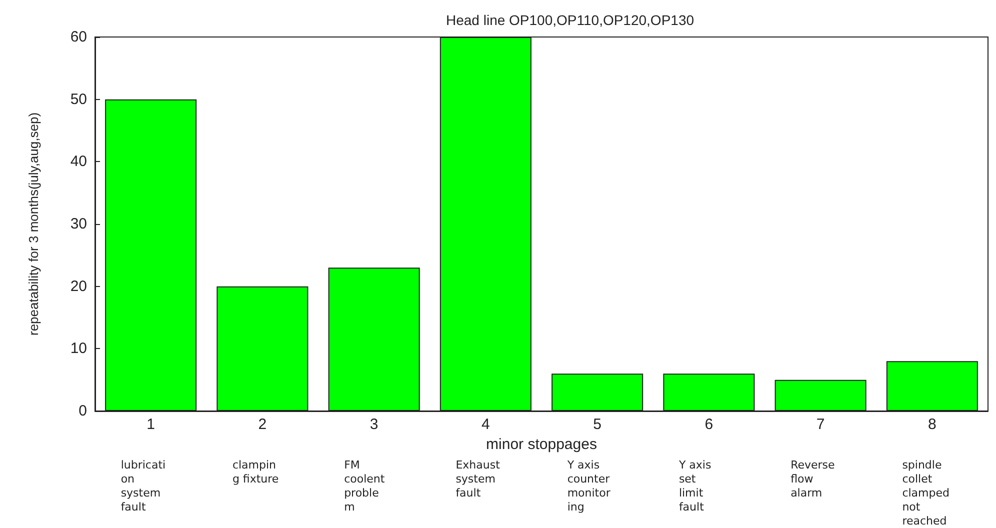 This screenshot has height=528, width=996. What do you see at coordinates (709, 424) in the screenshot?
I see `x-tick-label: 6` at bounding box center [709, 424].